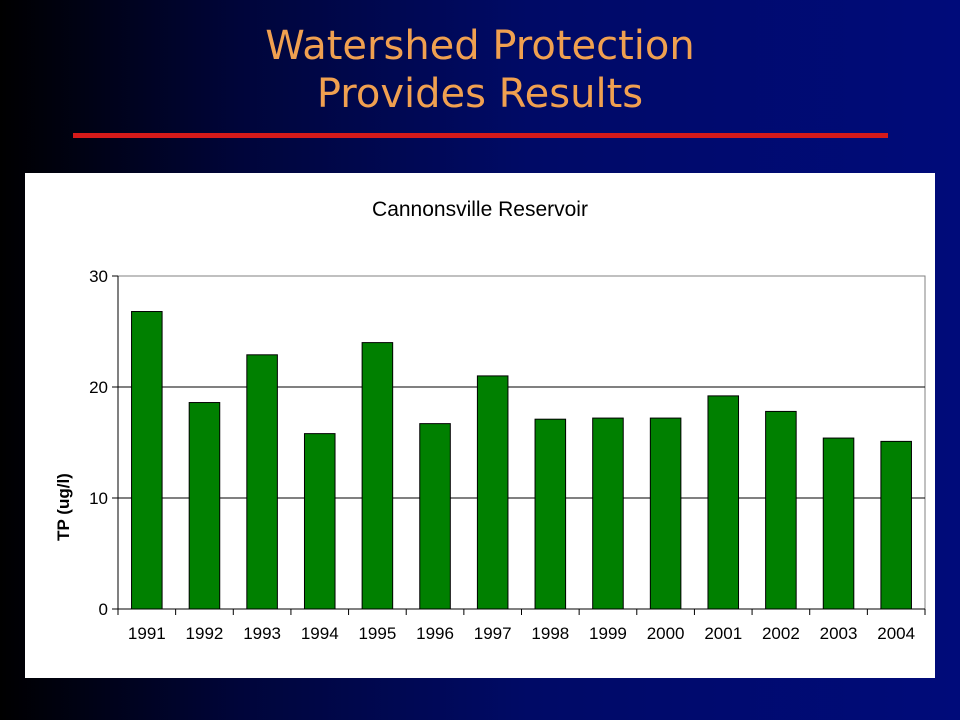 Image resolution: width=960 pixels, height=720 pixels. What do you see at coordinates (262, 482) in the screenshot?
I see `bar-1993` at bounding box center [262, 482].